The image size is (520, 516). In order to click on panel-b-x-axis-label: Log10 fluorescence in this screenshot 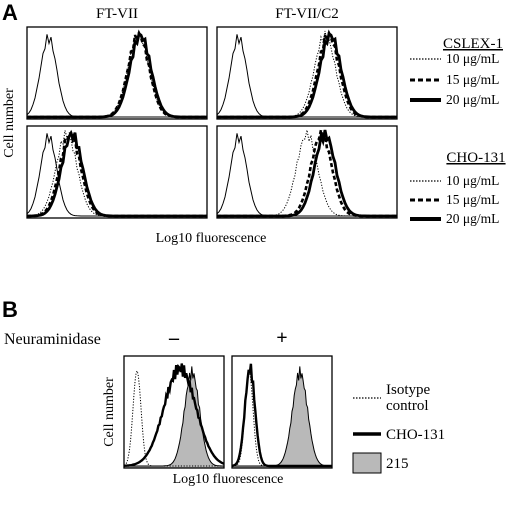, I will do `click(228, 479)`.